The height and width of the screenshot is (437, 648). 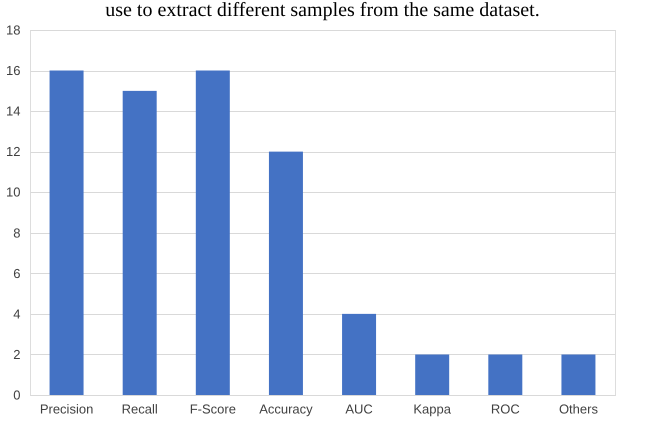 What do you see at coordinates (213, 409) in the screenshot?
I see `x-tick-label: F-Score` at bounding box center [213, 409].